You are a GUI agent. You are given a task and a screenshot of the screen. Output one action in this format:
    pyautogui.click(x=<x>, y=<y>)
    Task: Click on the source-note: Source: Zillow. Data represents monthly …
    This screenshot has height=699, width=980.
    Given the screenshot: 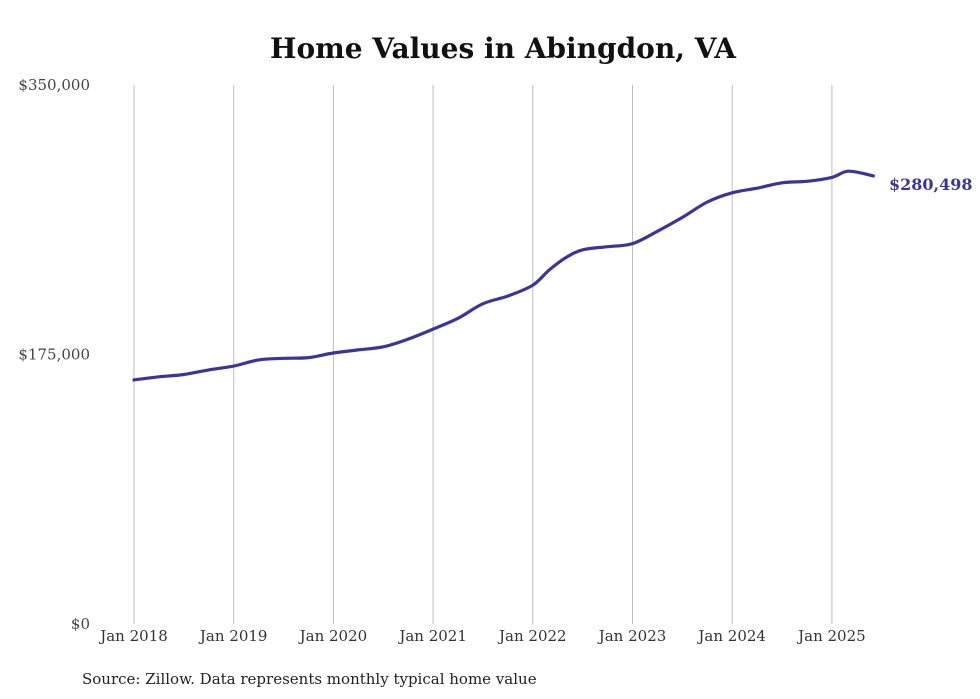 What is the action you would take?
    pyautogui.click(x=309, y=679)
    